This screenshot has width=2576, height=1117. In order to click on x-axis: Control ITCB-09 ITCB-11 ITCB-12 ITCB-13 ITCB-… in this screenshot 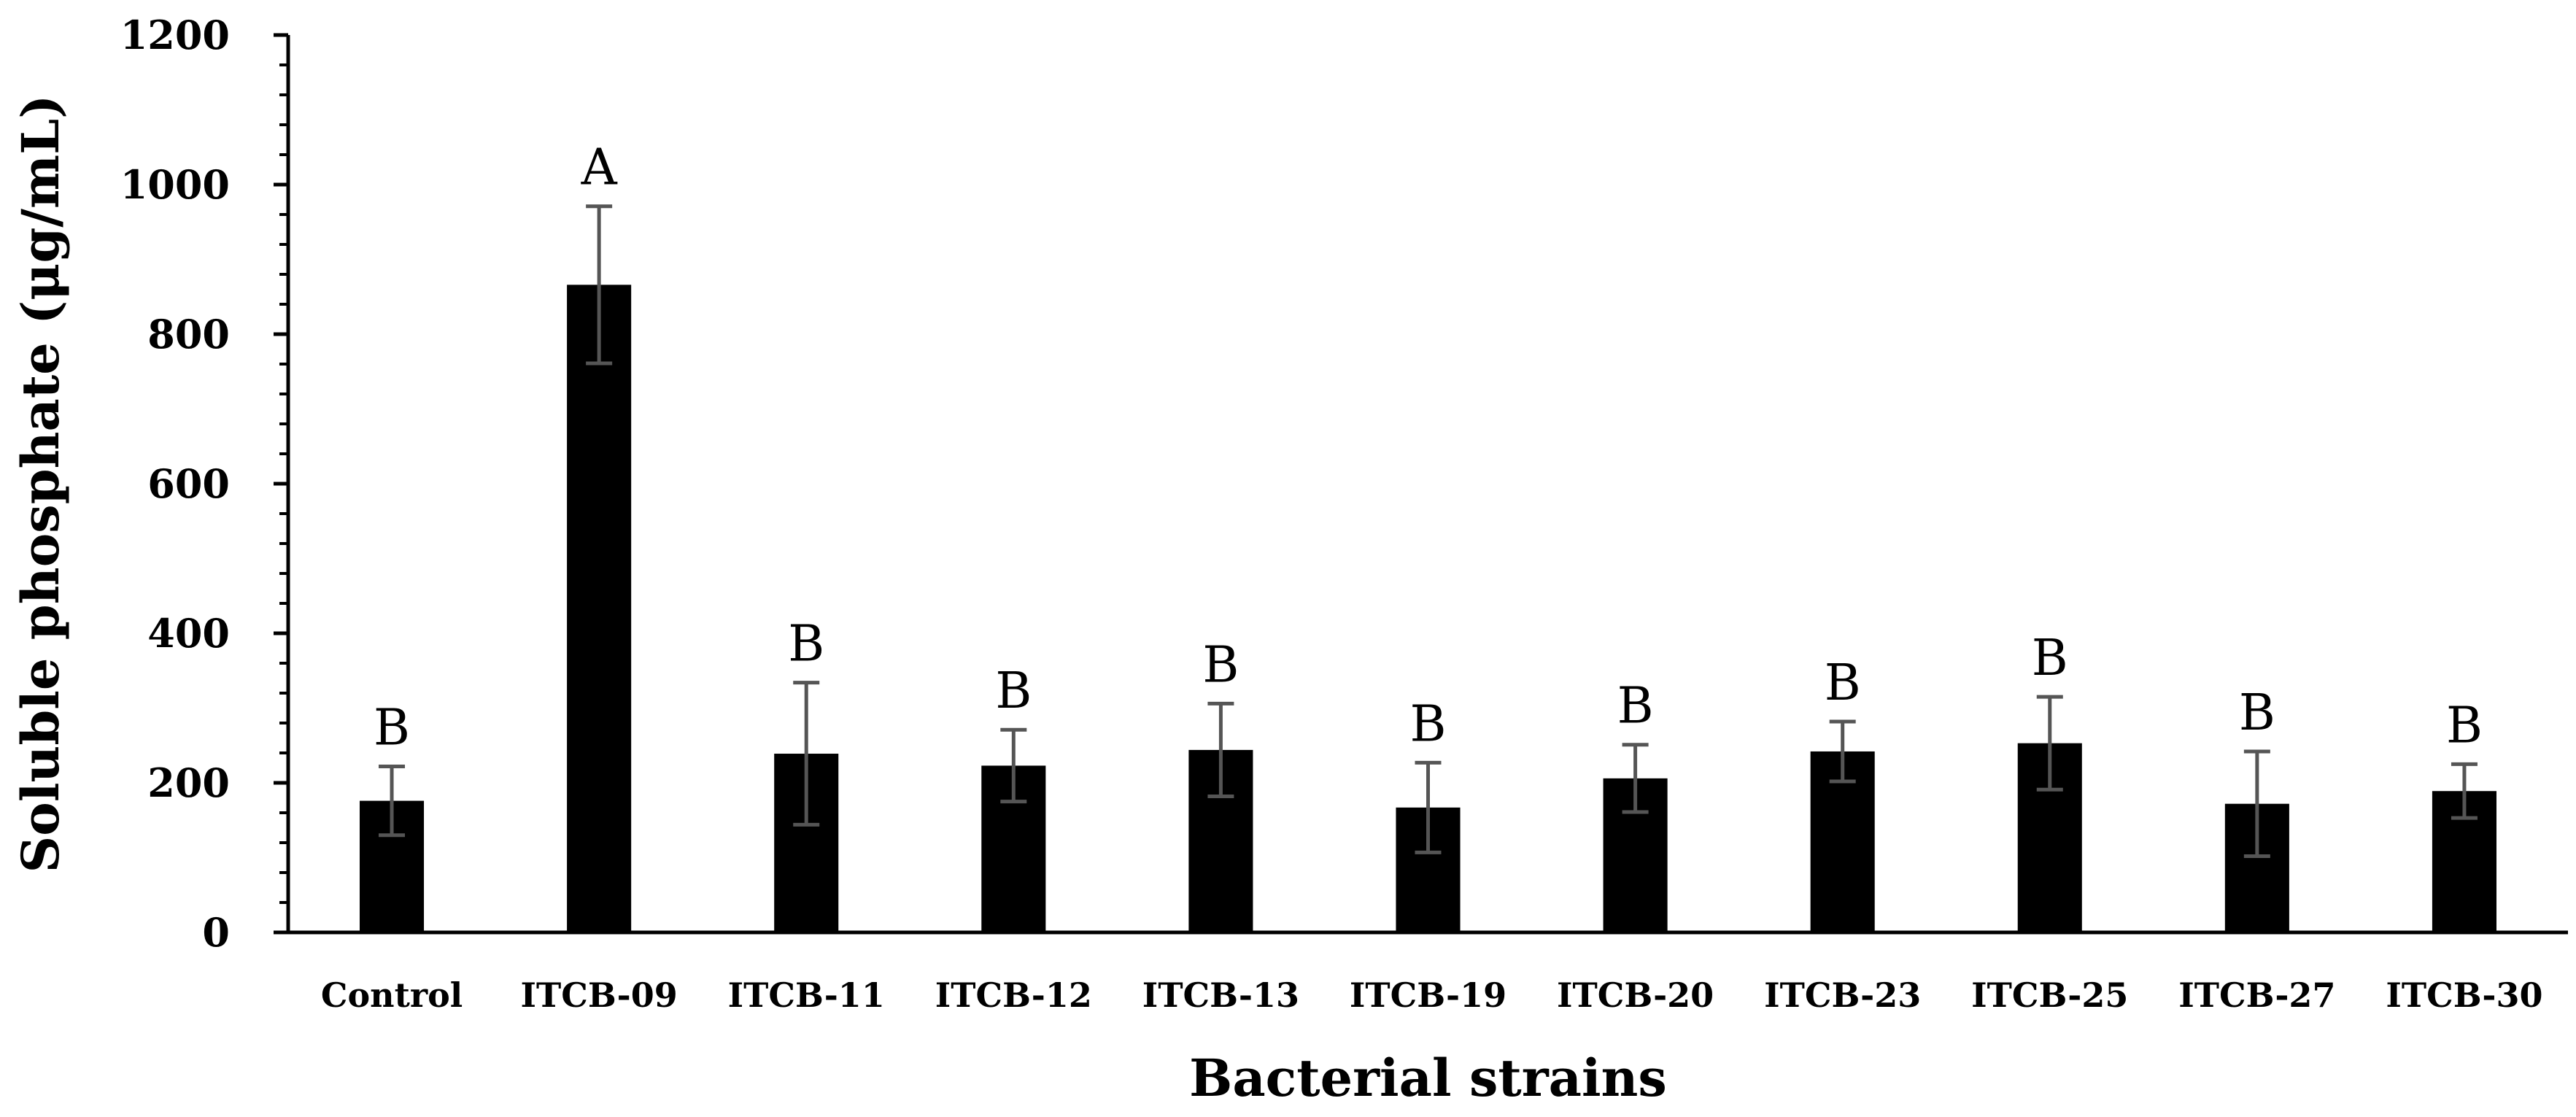, I will do `click(1428, 972)`.